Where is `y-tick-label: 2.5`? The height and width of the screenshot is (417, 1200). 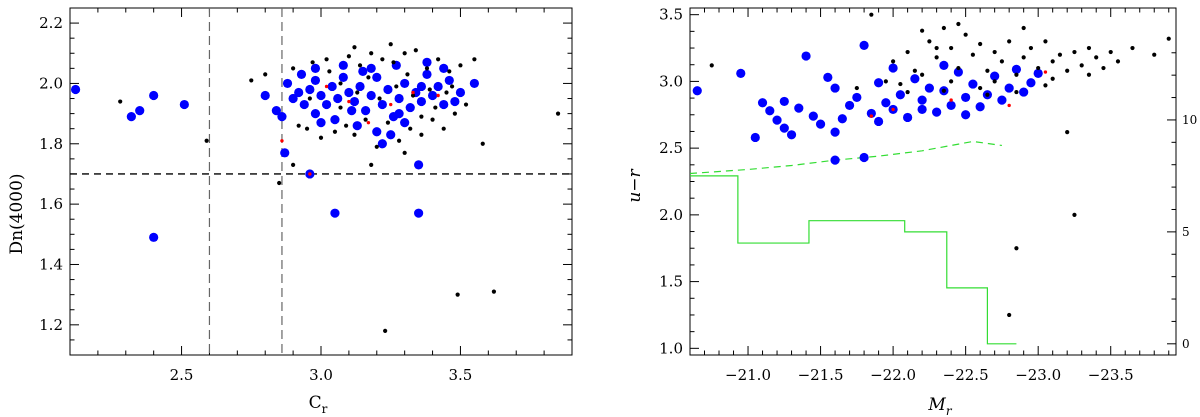
y-tick-label: 2.5 is located at coordinates (671, 148).